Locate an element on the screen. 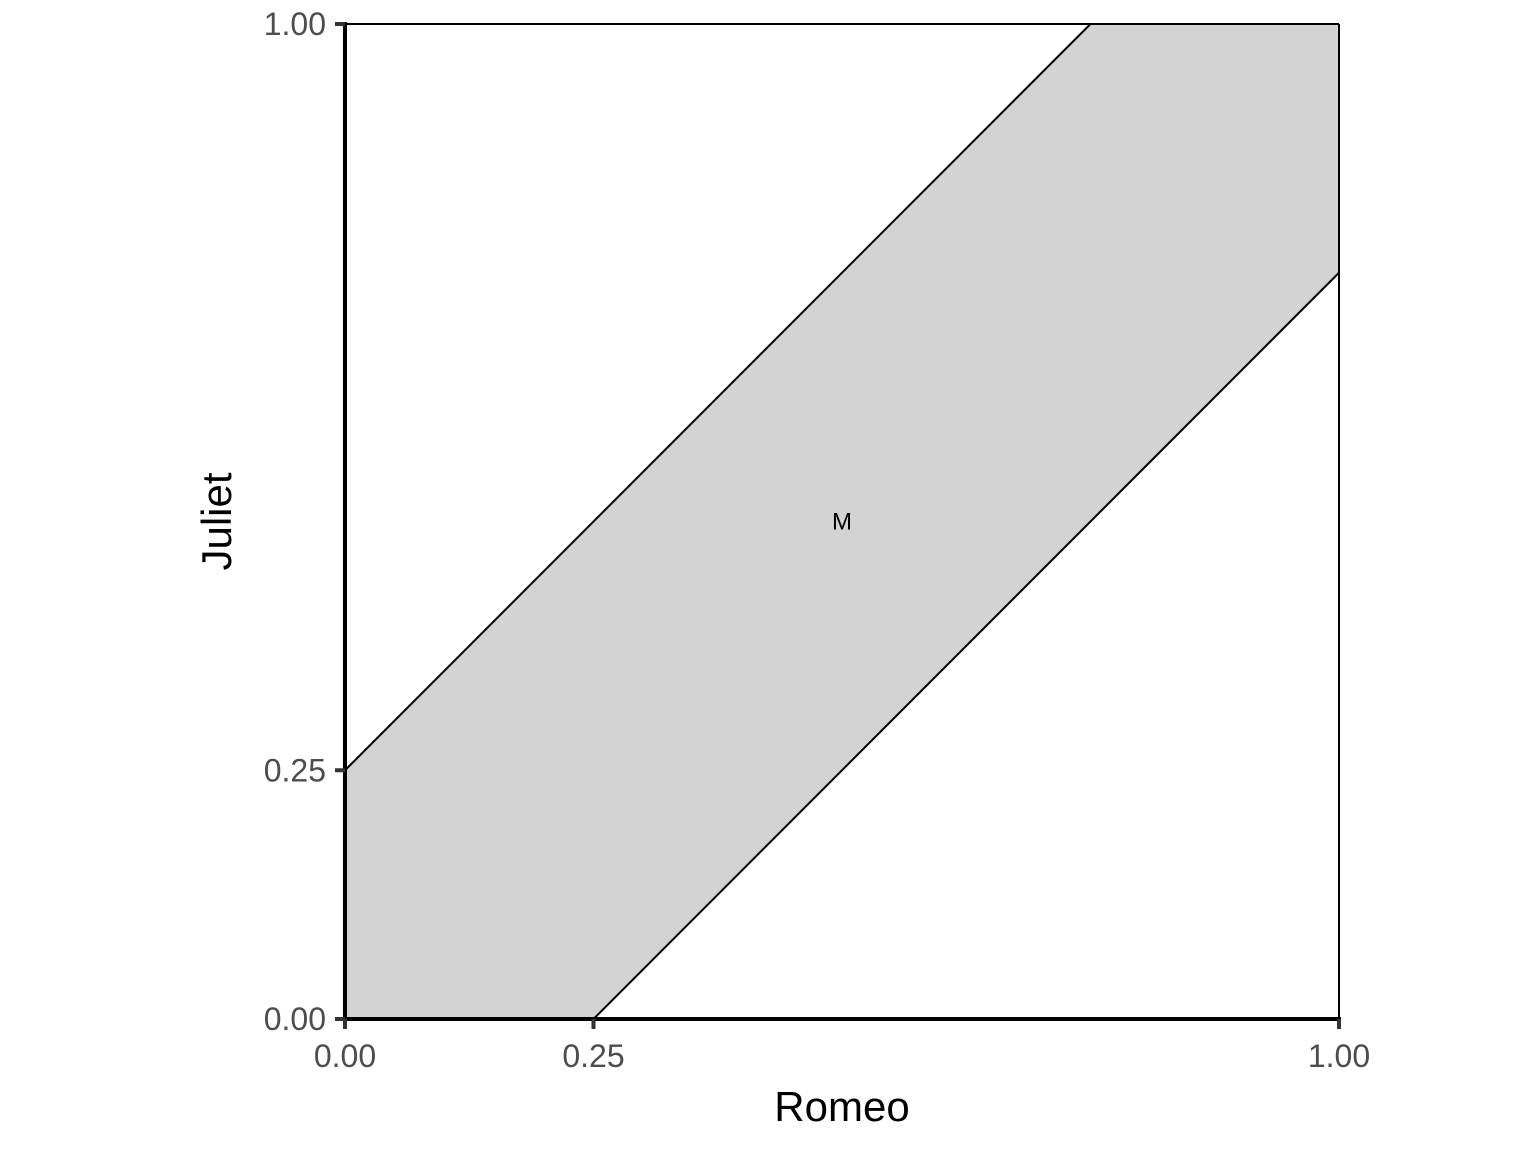 The image size is (1536, 1152). y-tick-label: 1.00 is located at coordinates (295, 24).